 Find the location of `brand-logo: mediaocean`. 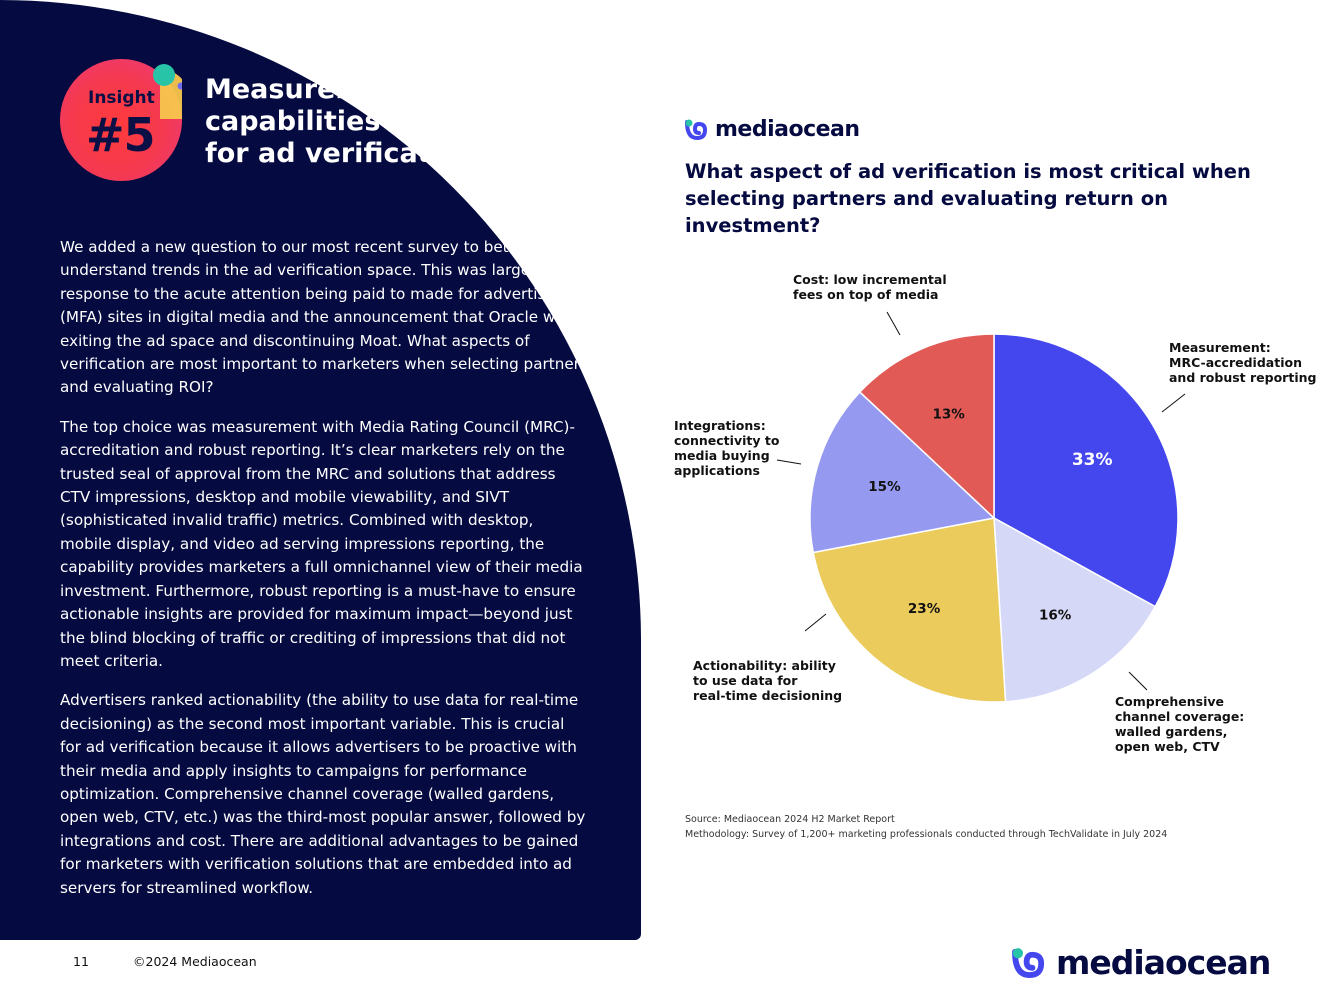

brand-logo: mediaocean is located at coordinates (772, 129).